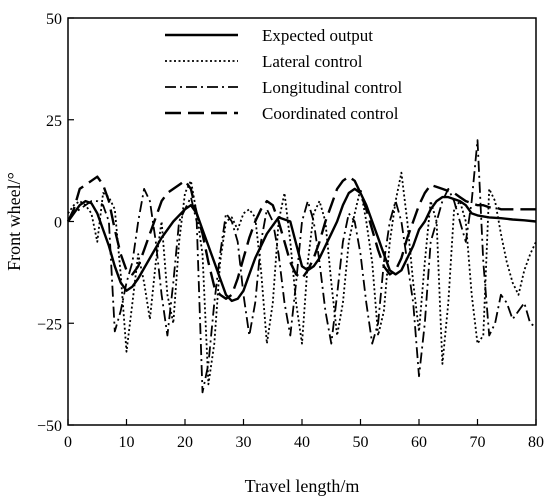  What do you see at coordinates (127, 442) in the screenshot?
I see `x-tick-label: 10` at bounding box center [127, 442].